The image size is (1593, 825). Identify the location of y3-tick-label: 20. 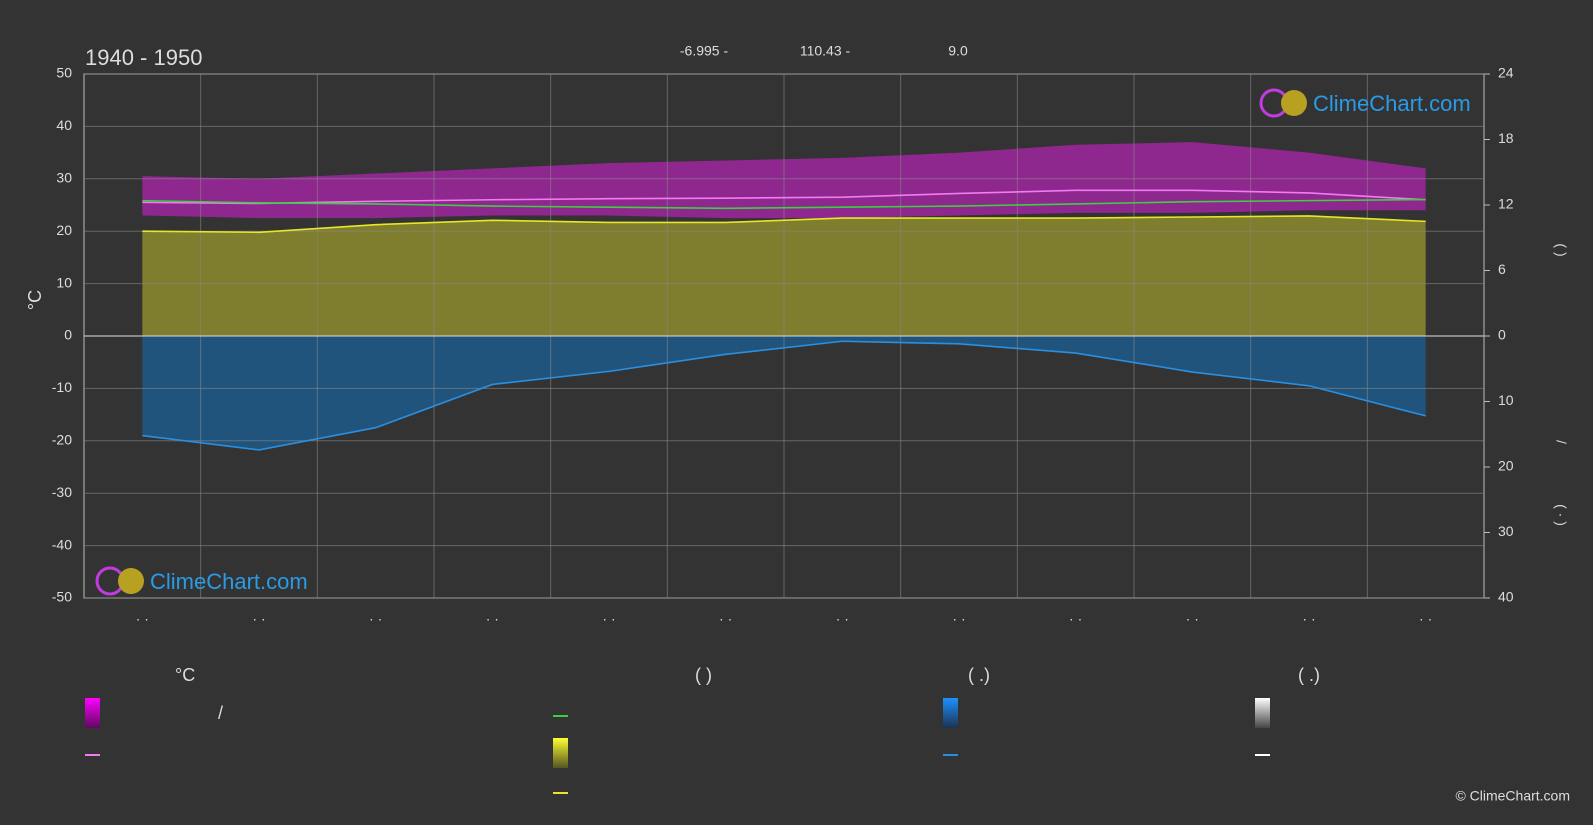
(1506, 466).